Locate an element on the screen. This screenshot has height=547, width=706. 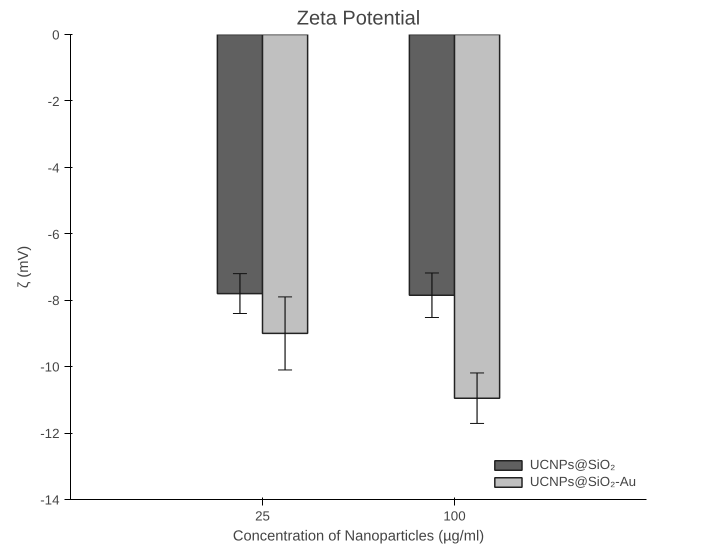
x-tick-label: 25 is located at coordinates (262, 516).